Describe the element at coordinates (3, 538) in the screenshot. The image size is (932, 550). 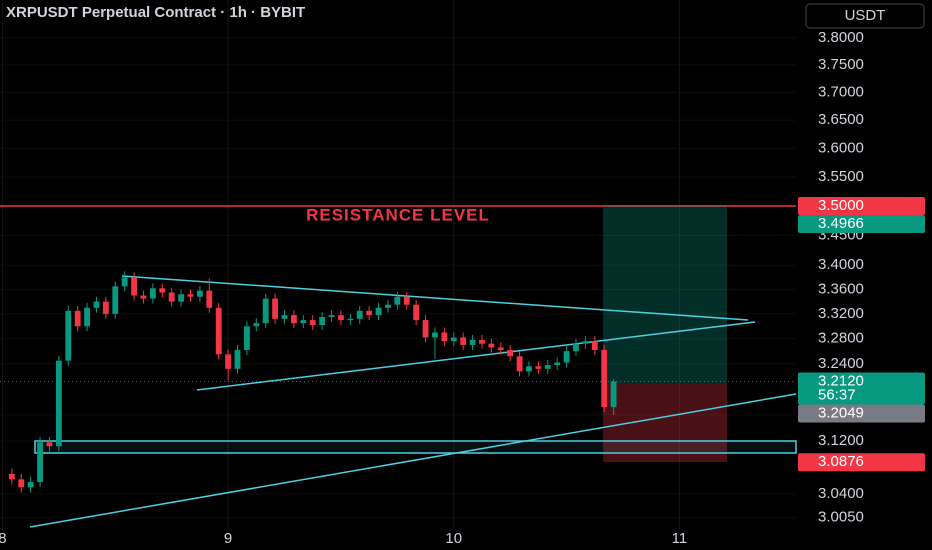
I see `x-tick-label: 8` at that location.